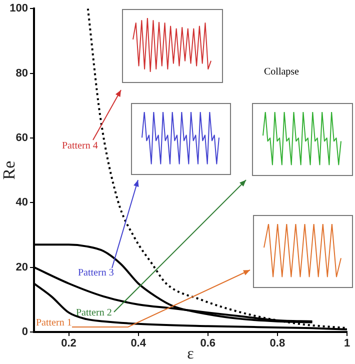 The height and width of the screenshot is (364, 355). I want to click on x-tick-label: 0.6, so click(208, 344).